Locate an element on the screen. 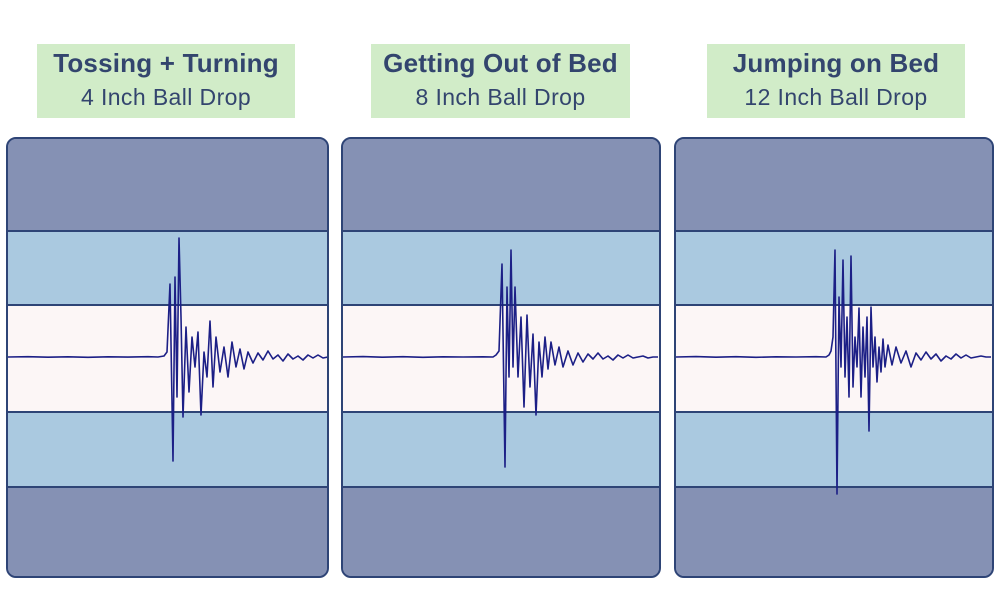 This screenshot has width=1000, height=607. panel-subtitle: 8 Inch Ball Drop is located at coordinates (500, 97).